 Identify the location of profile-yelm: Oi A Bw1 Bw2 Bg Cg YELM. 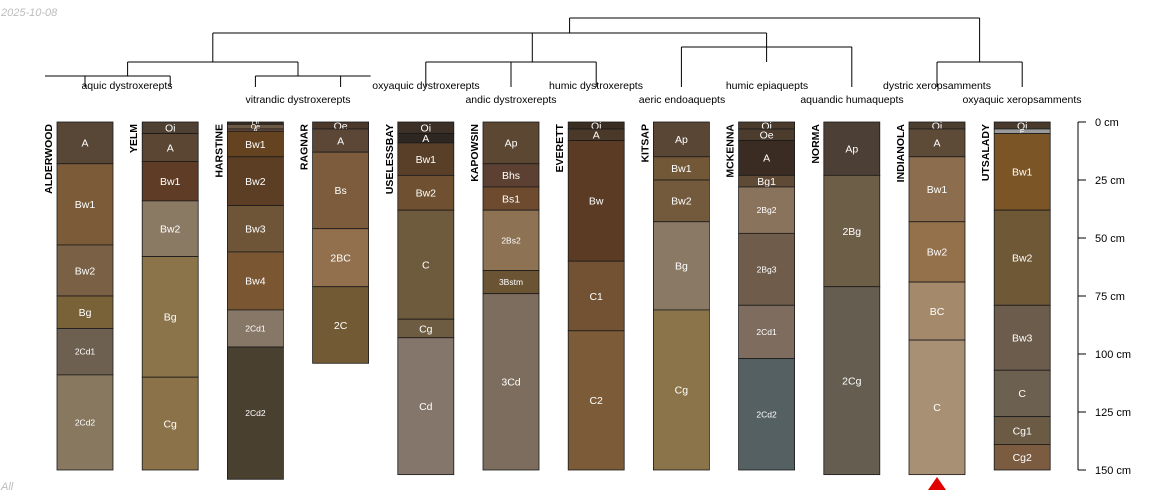
(163, 296).